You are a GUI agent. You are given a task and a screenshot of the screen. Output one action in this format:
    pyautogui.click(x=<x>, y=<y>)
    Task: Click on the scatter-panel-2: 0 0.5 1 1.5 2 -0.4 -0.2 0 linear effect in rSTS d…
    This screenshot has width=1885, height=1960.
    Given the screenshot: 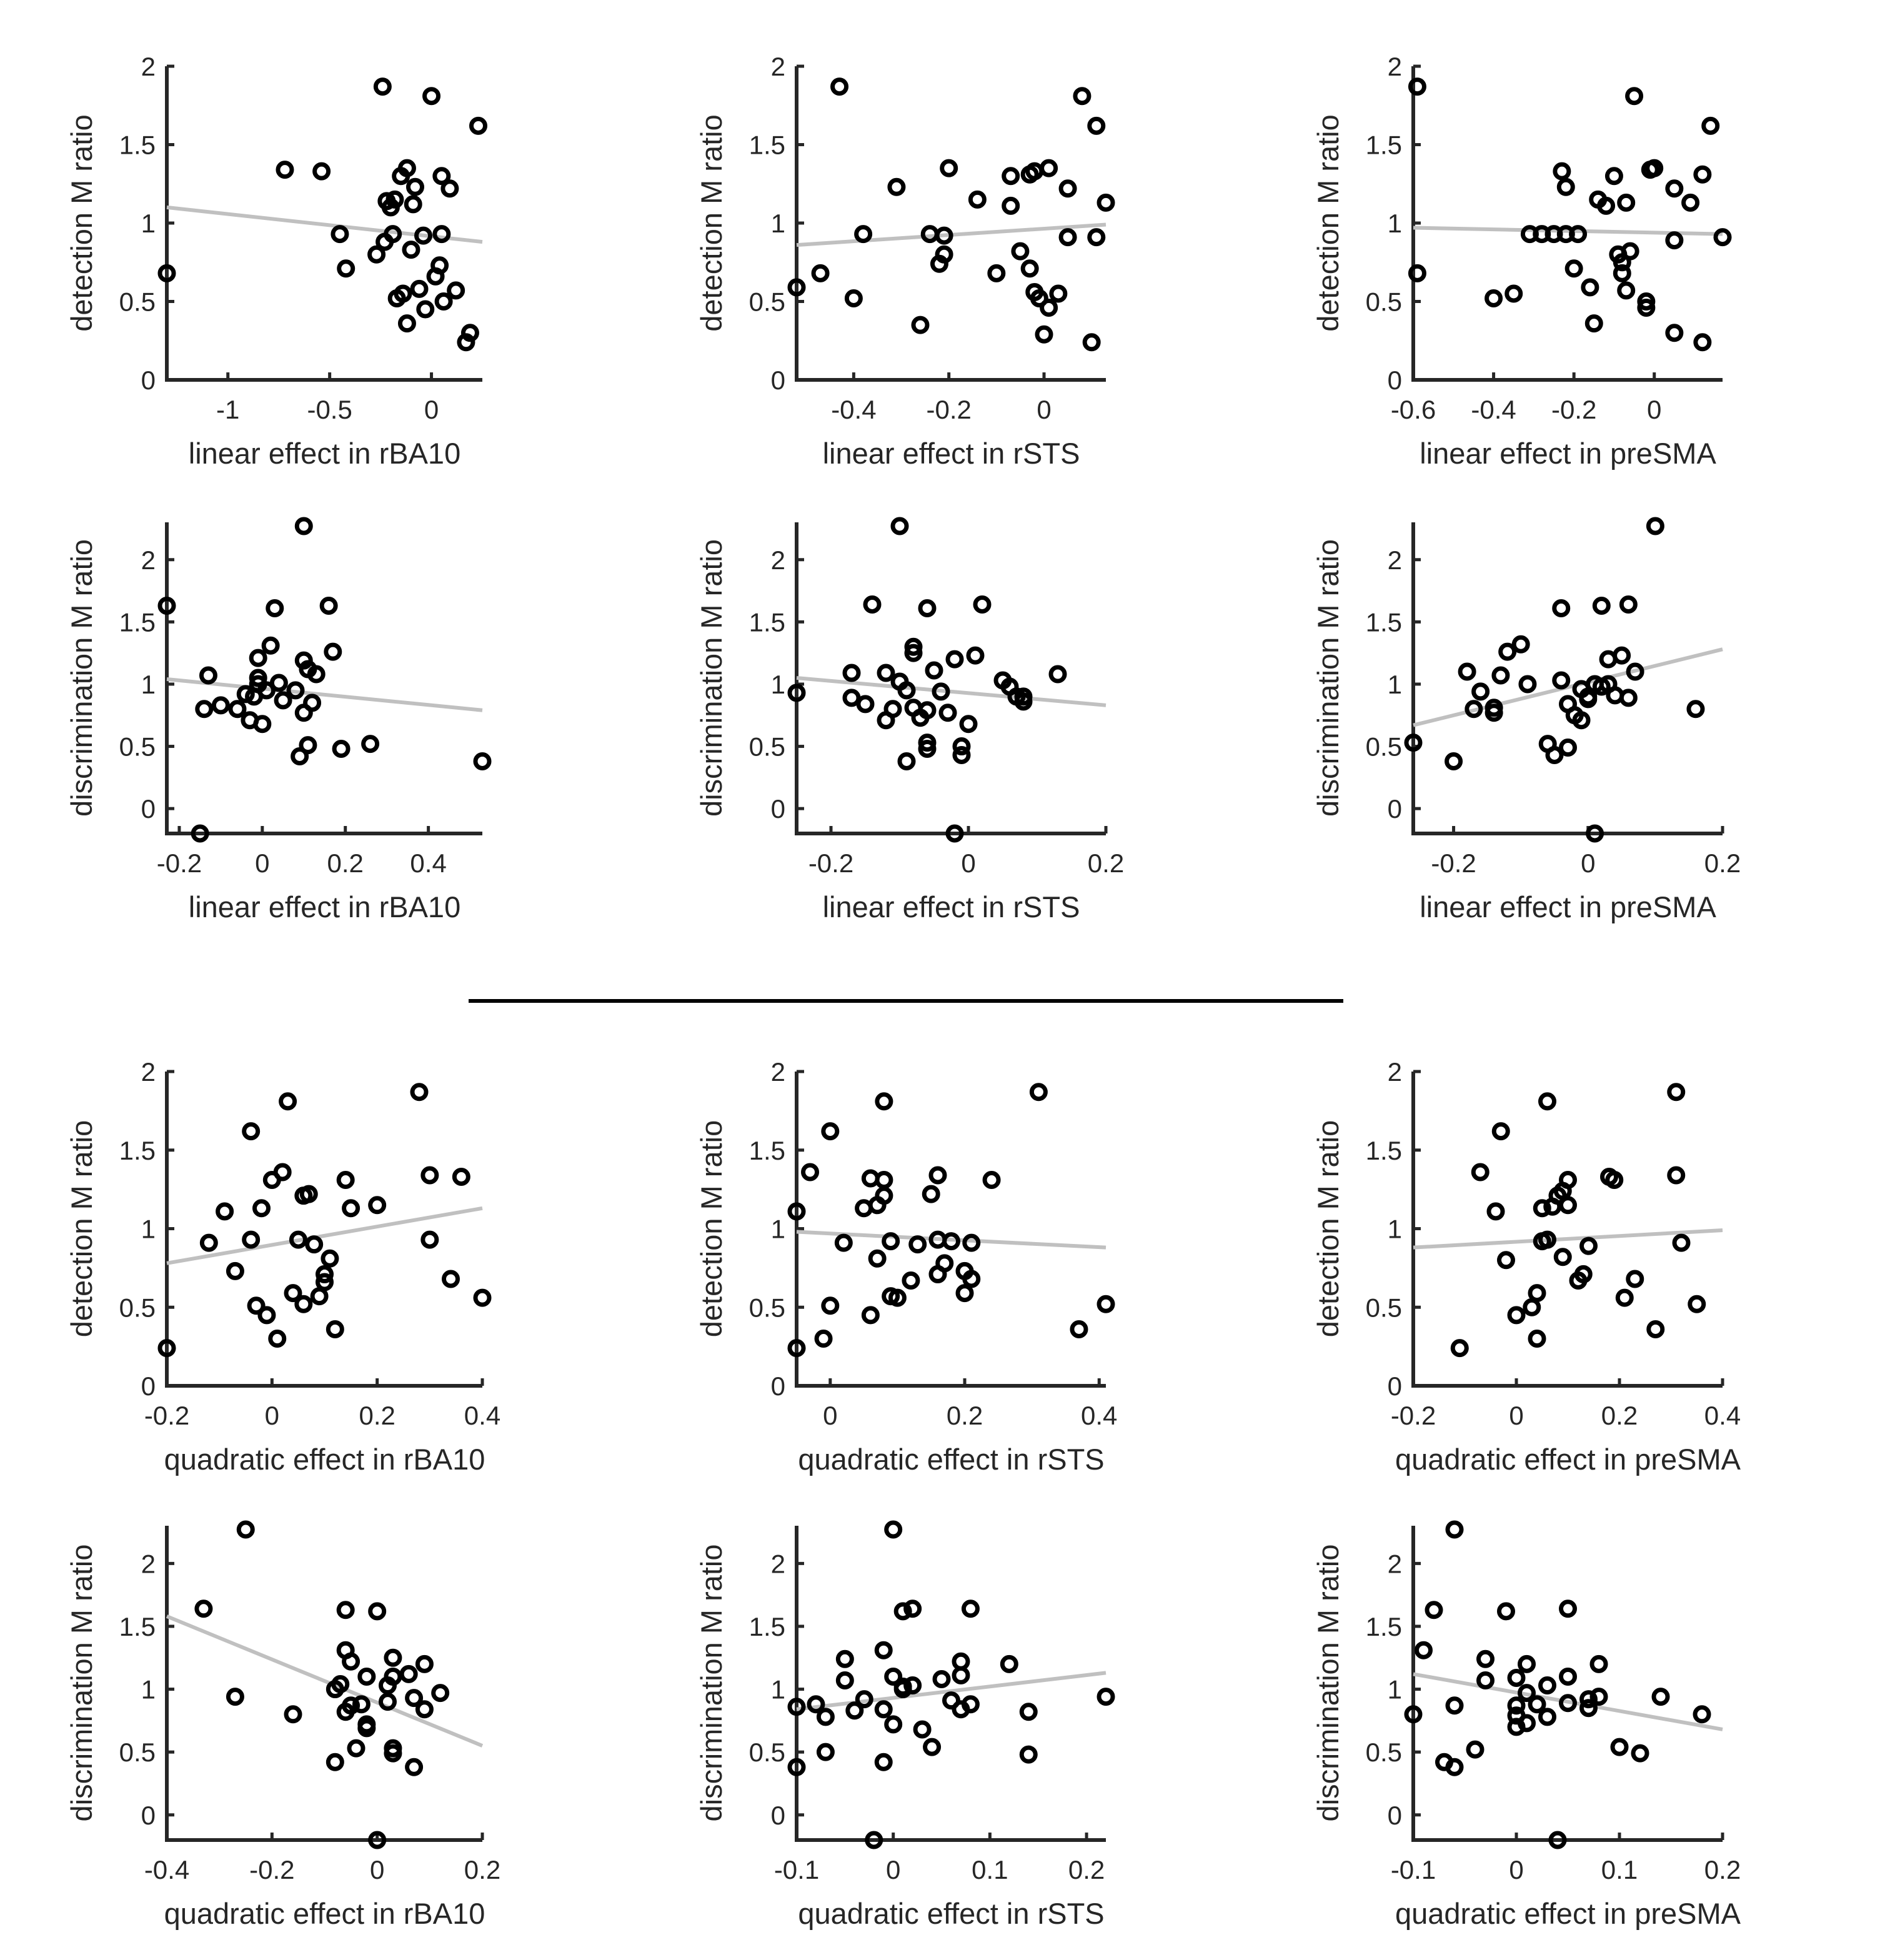 What is the action you would take?
    pyautogui.click(x=905, y=261)
    